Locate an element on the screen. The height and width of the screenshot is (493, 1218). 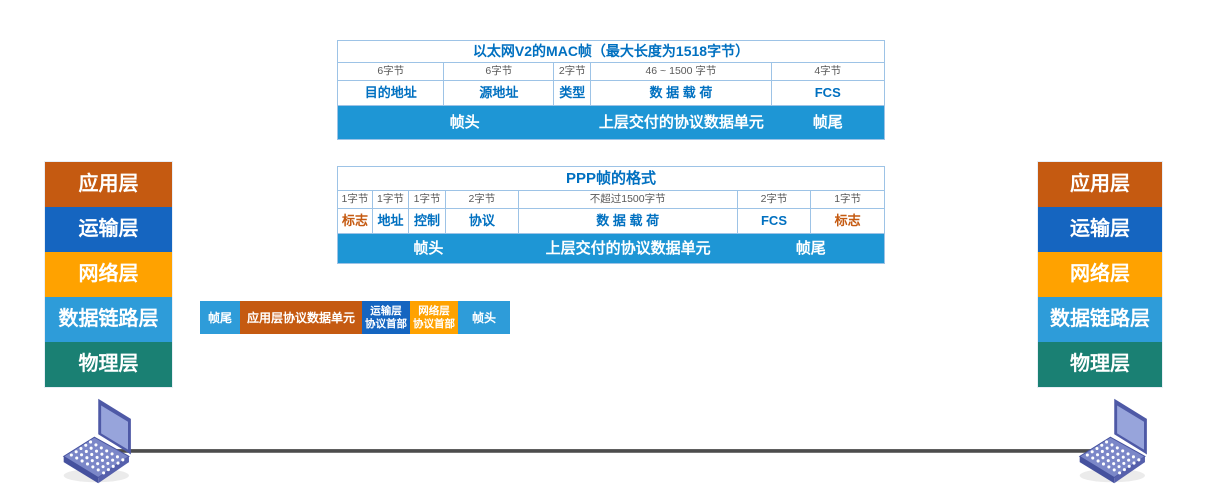
ppp-footer-label: 帧头 is located at coordinates (428, 248).